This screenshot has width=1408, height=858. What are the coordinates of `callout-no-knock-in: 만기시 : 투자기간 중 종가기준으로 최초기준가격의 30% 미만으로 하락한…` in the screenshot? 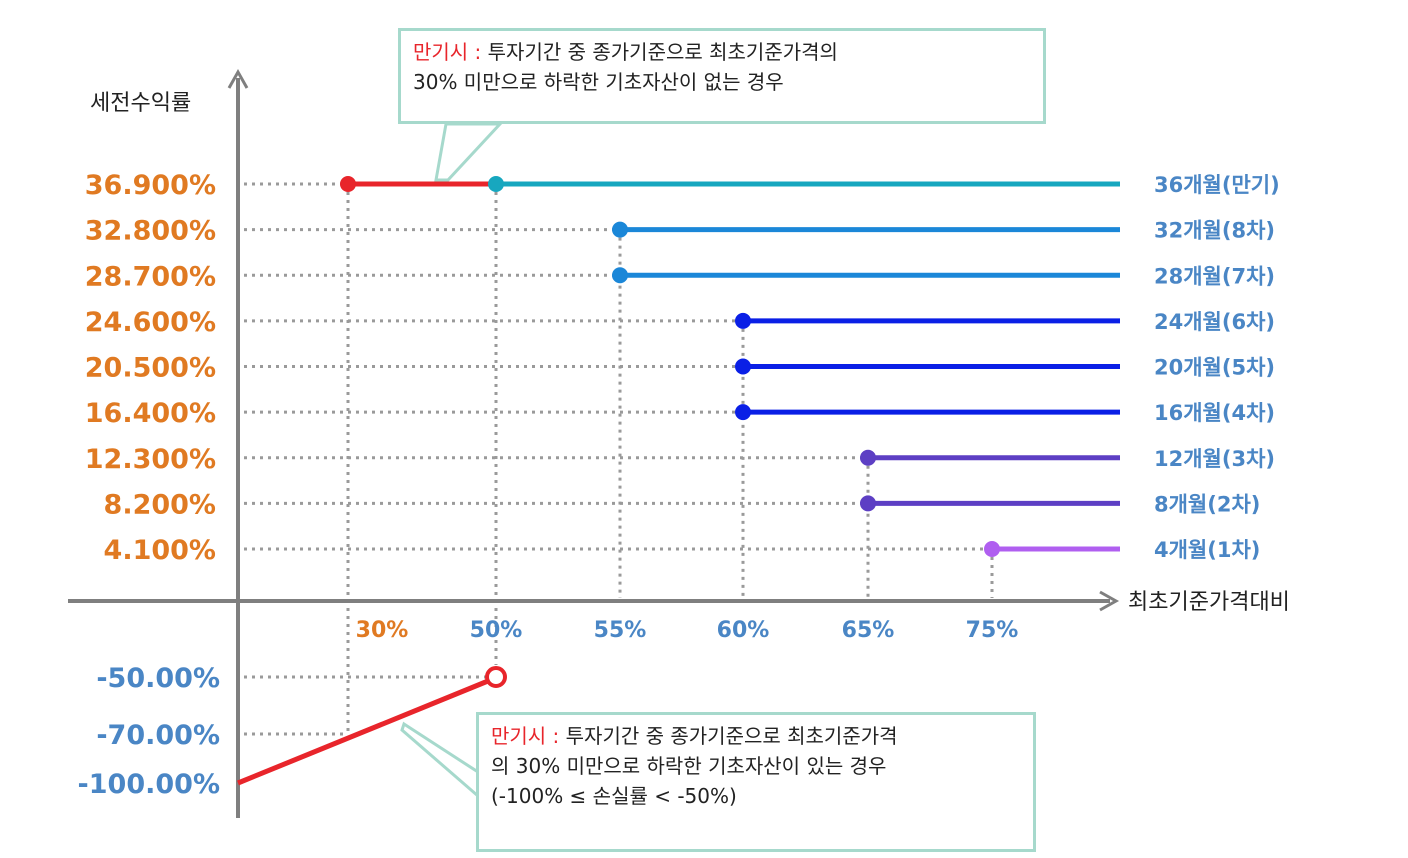 It's located at (722, 76).